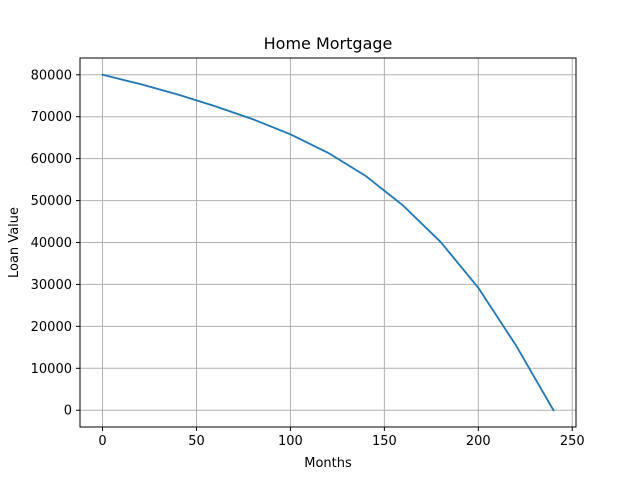 The image size is (640, 480). I want to click on x-tick-label: 200, so click(478, 441).